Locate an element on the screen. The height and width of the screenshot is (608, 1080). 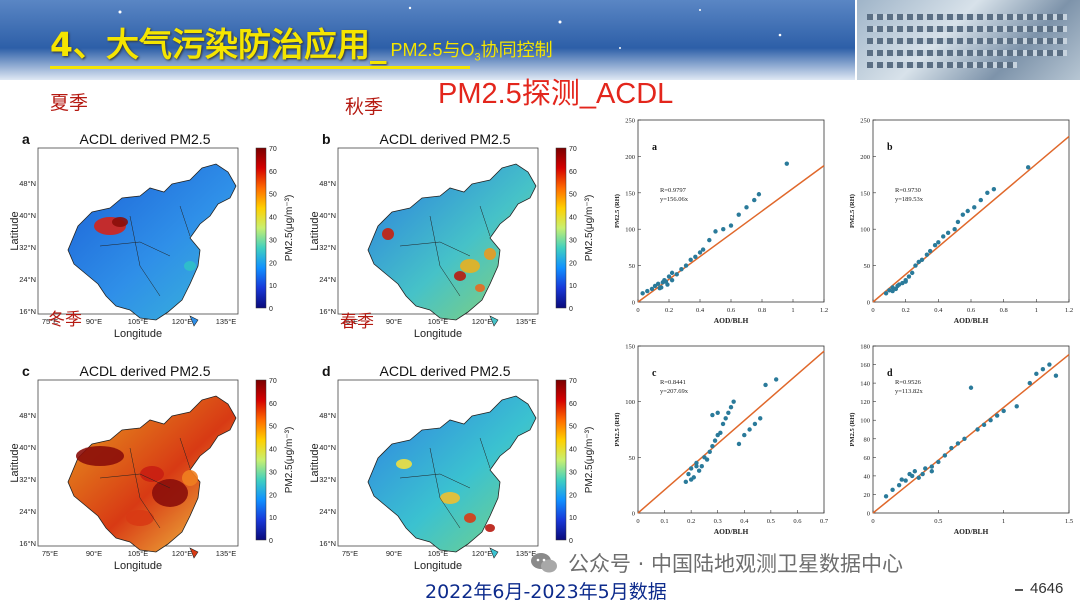
x-tick-label: 0.4 is located at coordinates (938, 310).